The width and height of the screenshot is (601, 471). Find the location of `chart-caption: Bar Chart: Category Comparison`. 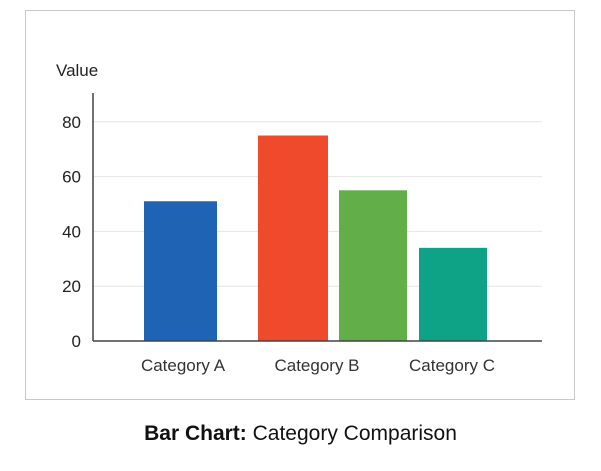

chart-caption: Bar Chart: Category Comparison is located at coordinates (300, 434).